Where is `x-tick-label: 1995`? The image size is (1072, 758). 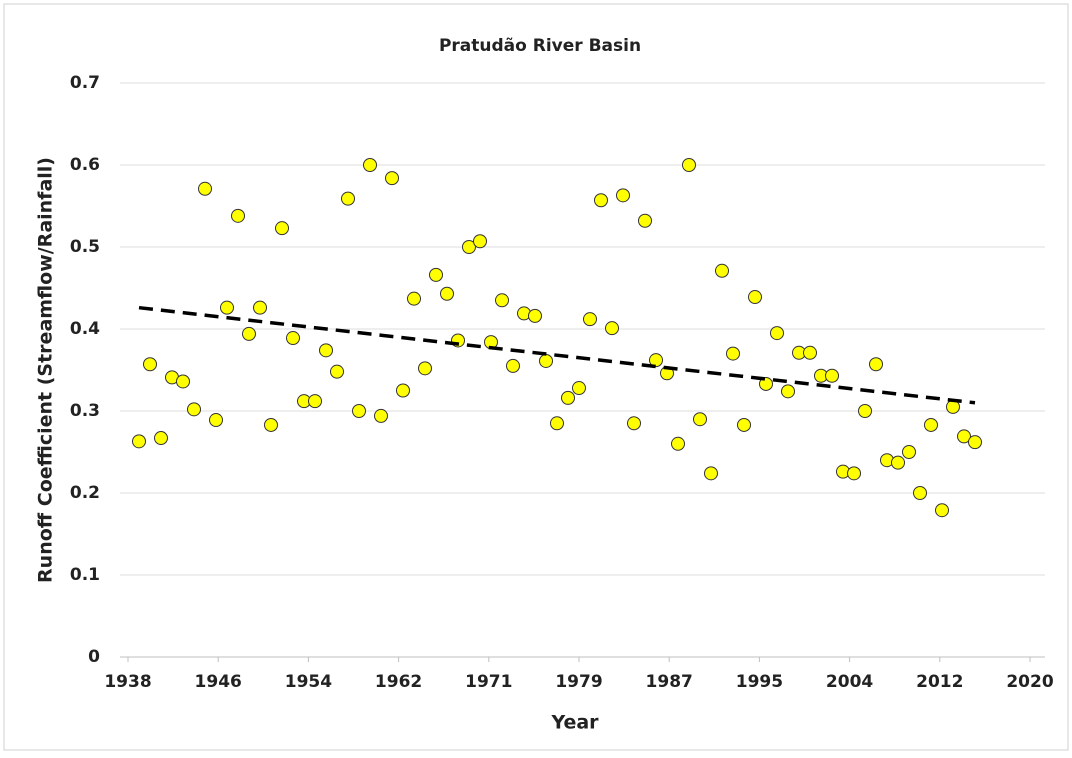 x-tick-label: 1995 is located at coordinates (759, 682).